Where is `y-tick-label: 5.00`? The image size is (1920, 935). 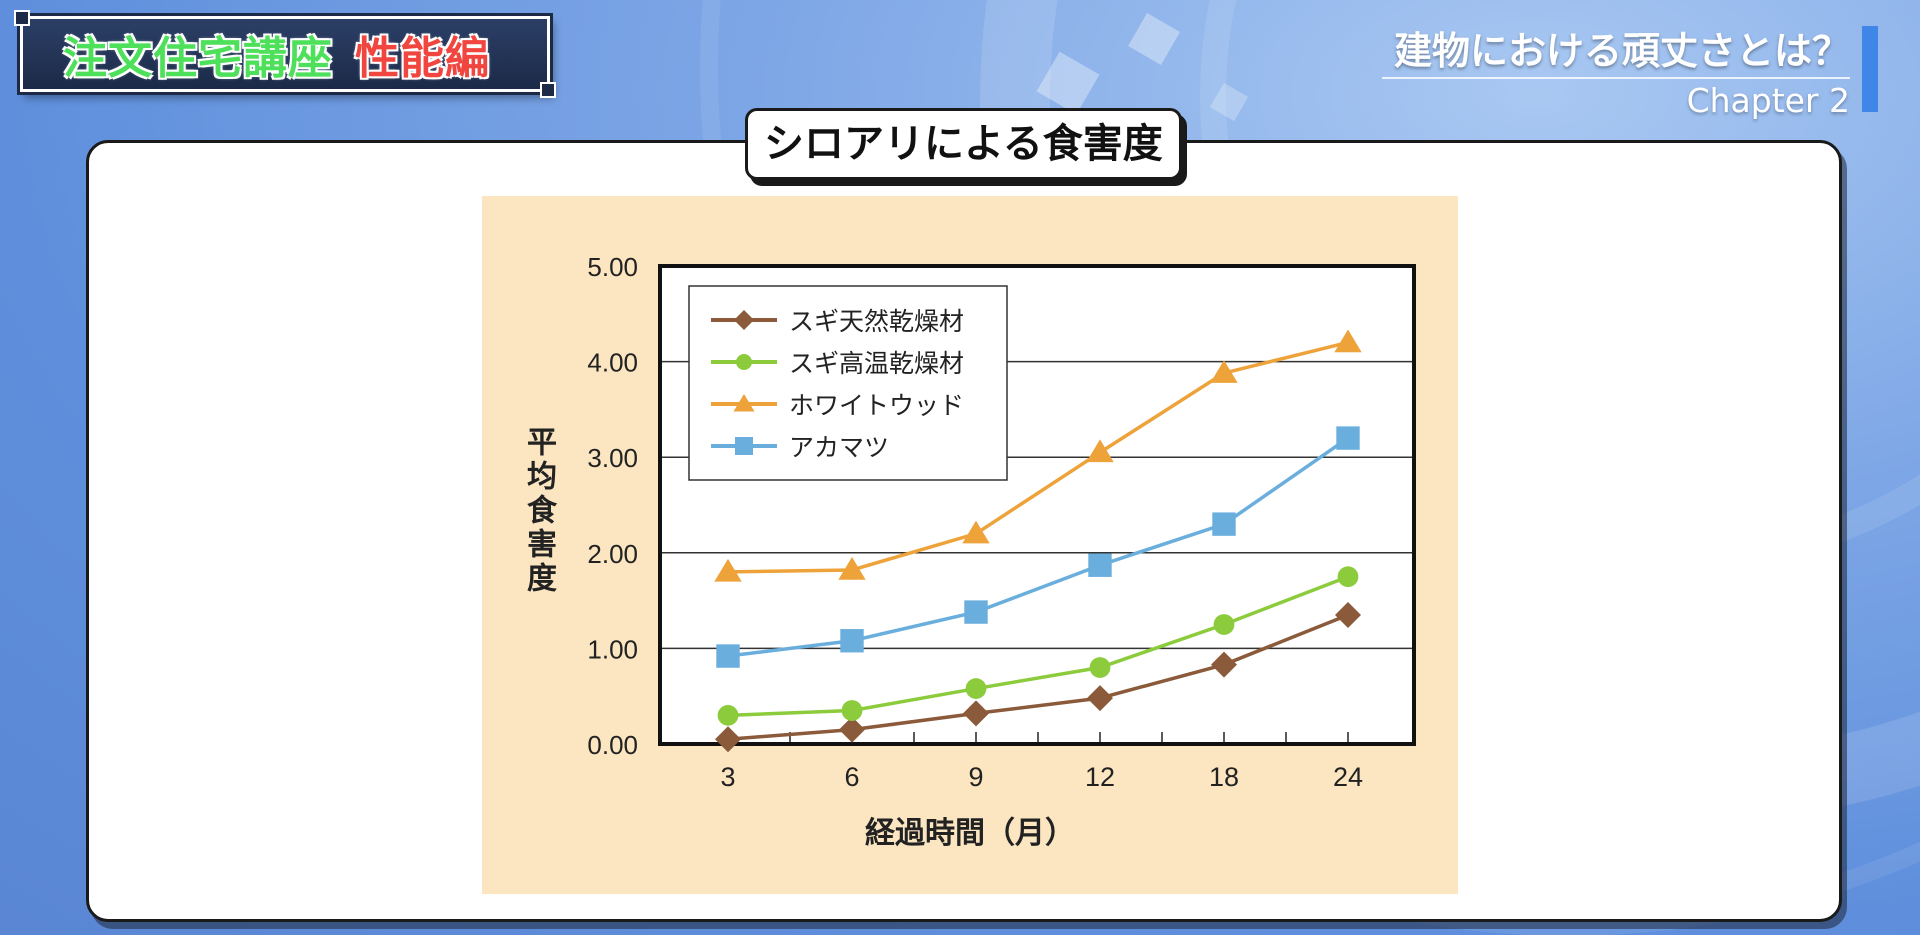
y-tick-label: 5.00 is located at coordinates (612, 267).